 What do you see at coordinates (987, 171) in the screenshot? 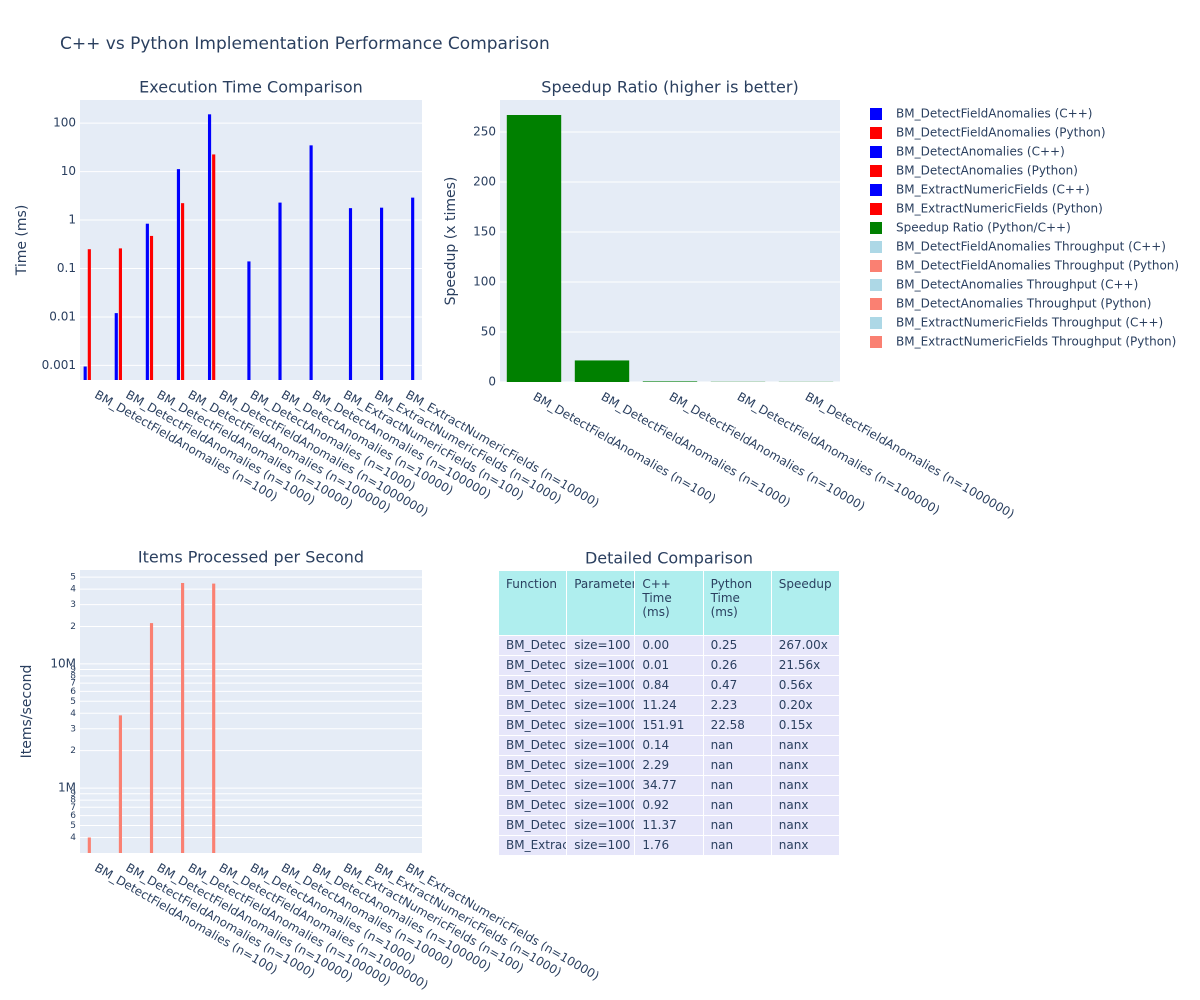
I see `legend-label: BM_DetectAnomalies (Python)` at bounding box center [987, 171].